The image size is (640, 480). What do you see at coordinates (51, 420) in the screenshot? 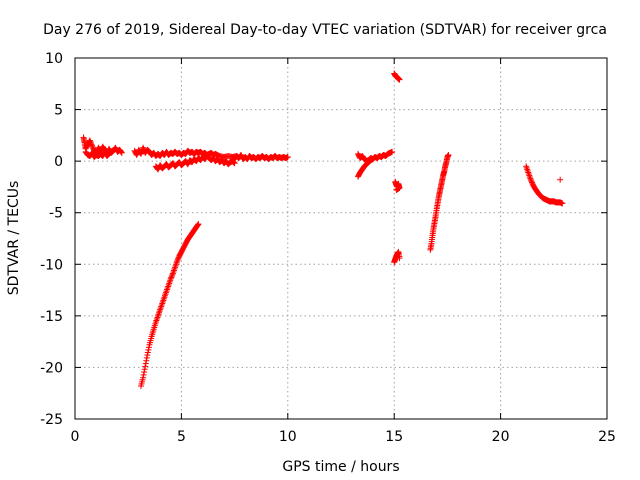
I see `y-tick-label: -25` at bounding box center [51, 420].